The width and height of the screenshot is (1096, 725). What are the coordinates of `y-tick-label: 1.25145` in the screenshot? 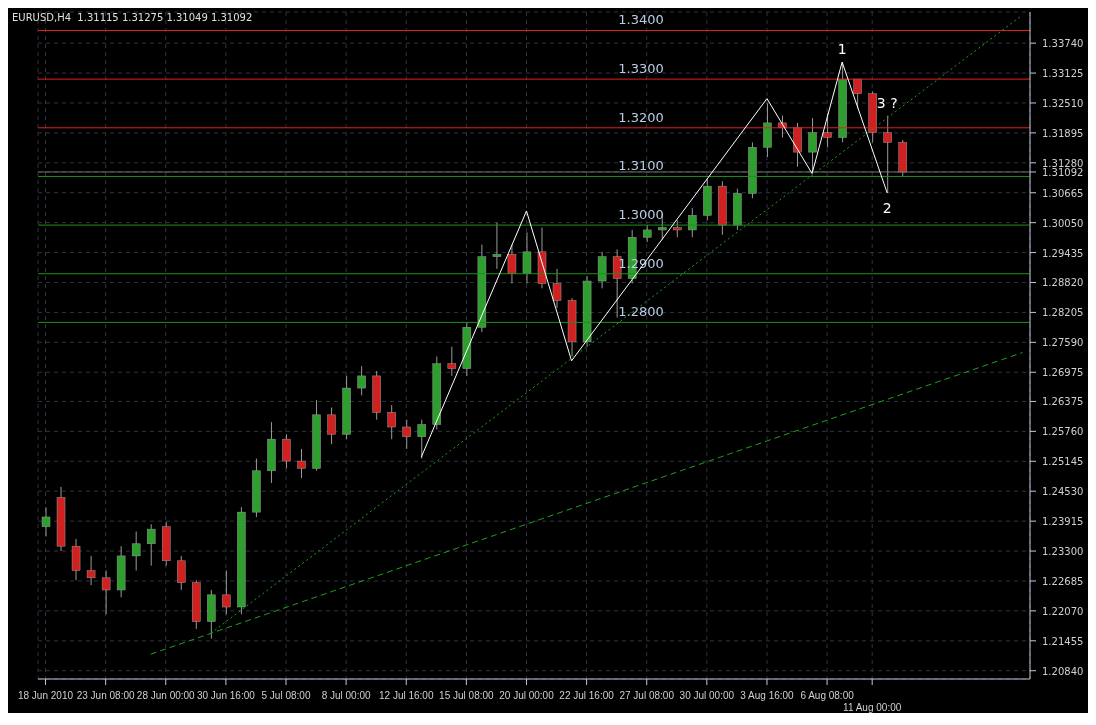 It's located at (1063, 462).